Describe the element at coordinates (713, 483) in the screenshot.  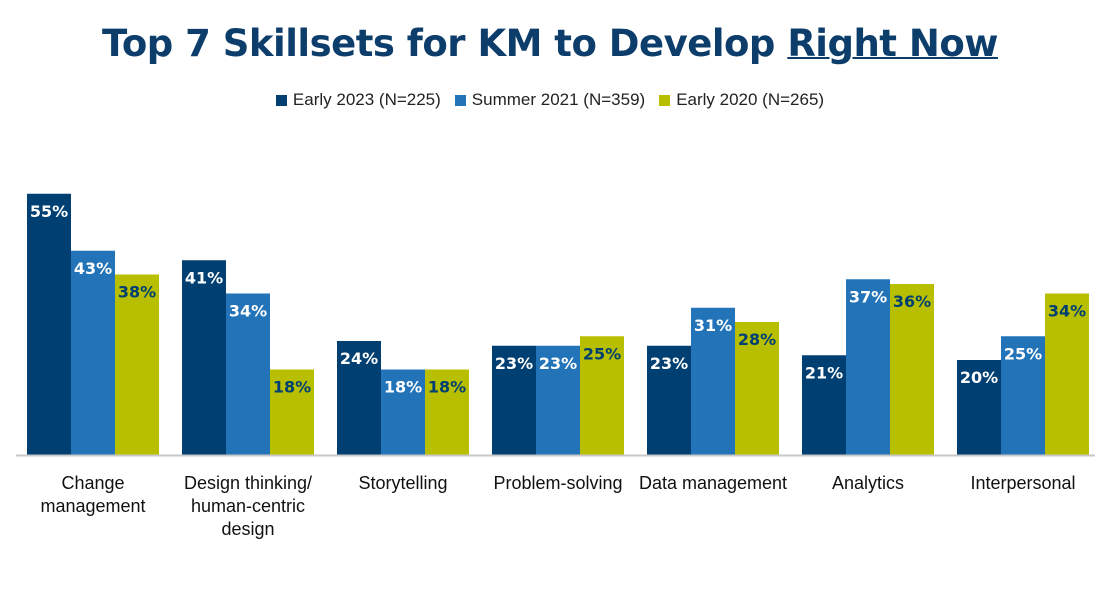
I see `category-label: Data management` at that location.